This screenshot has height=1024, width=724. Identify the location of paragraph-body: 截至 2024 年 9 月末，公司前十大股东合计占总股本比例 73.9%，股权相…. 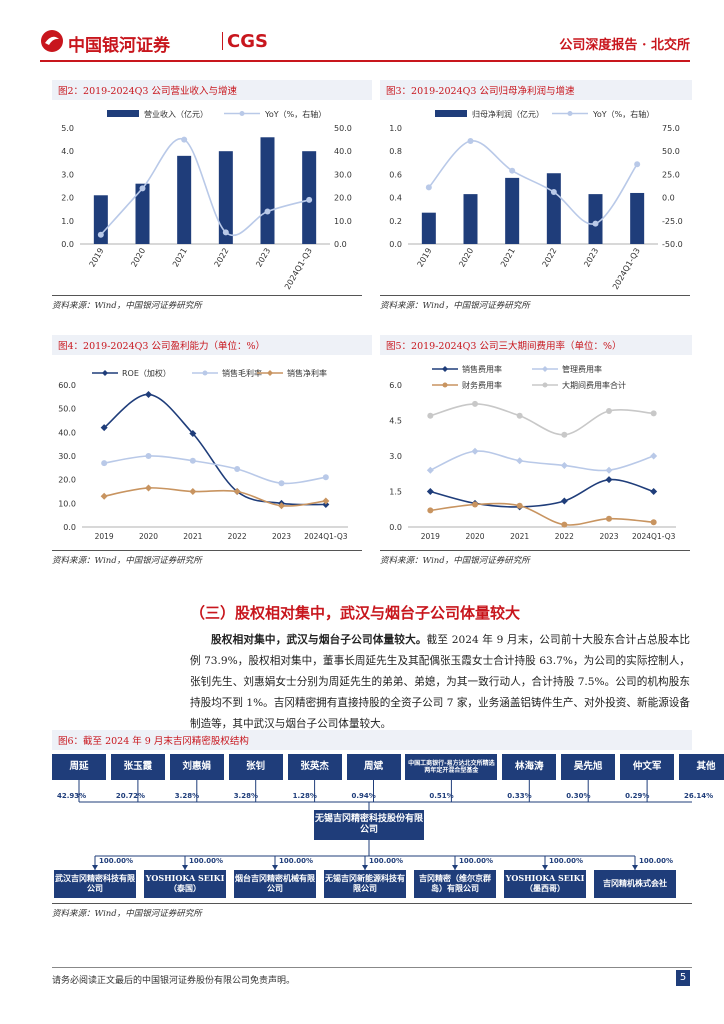
(440, 682).